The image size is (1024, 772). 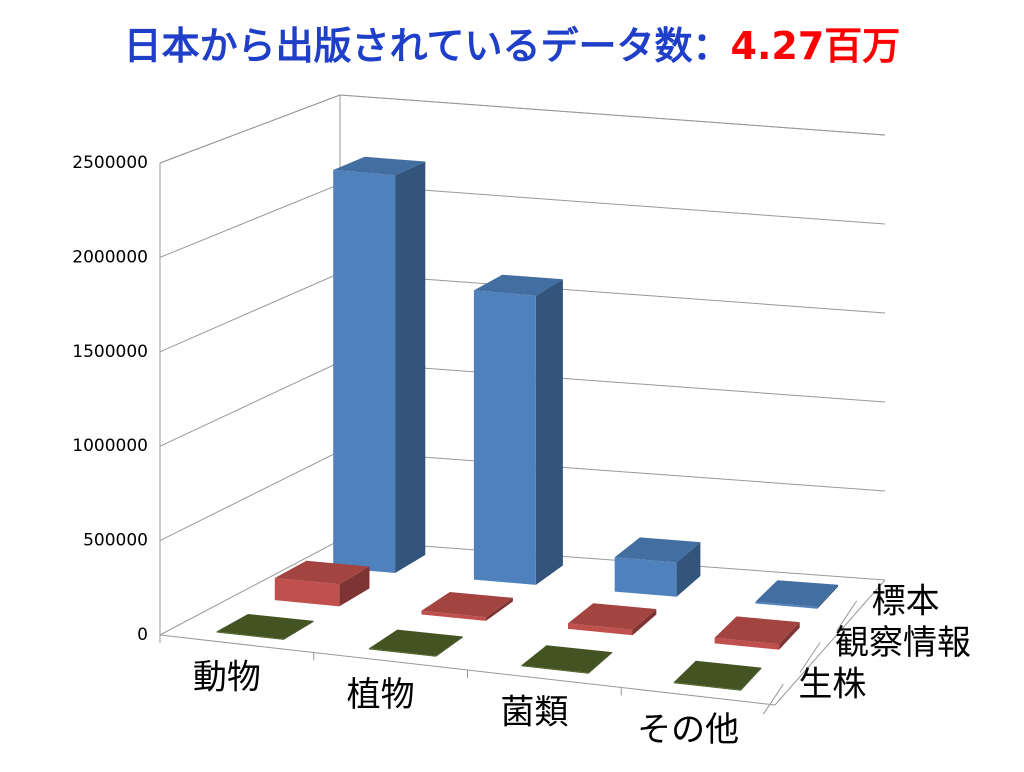 What do you see at coordinates (381, 695) in the screenshot?
I see `x-tick-label: 植物` at bounding box center [381, 695].